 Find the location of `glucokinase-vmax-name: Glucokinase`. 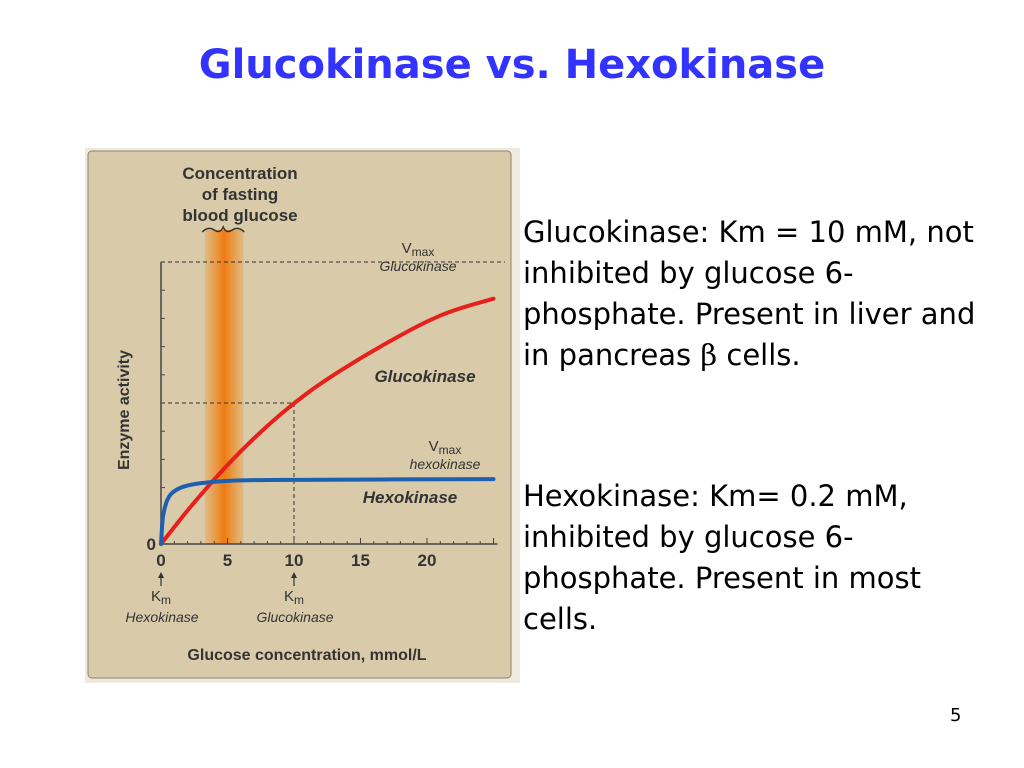

glucokinase-vmax-name: Glucokinase is located at coordinates (417, 266).